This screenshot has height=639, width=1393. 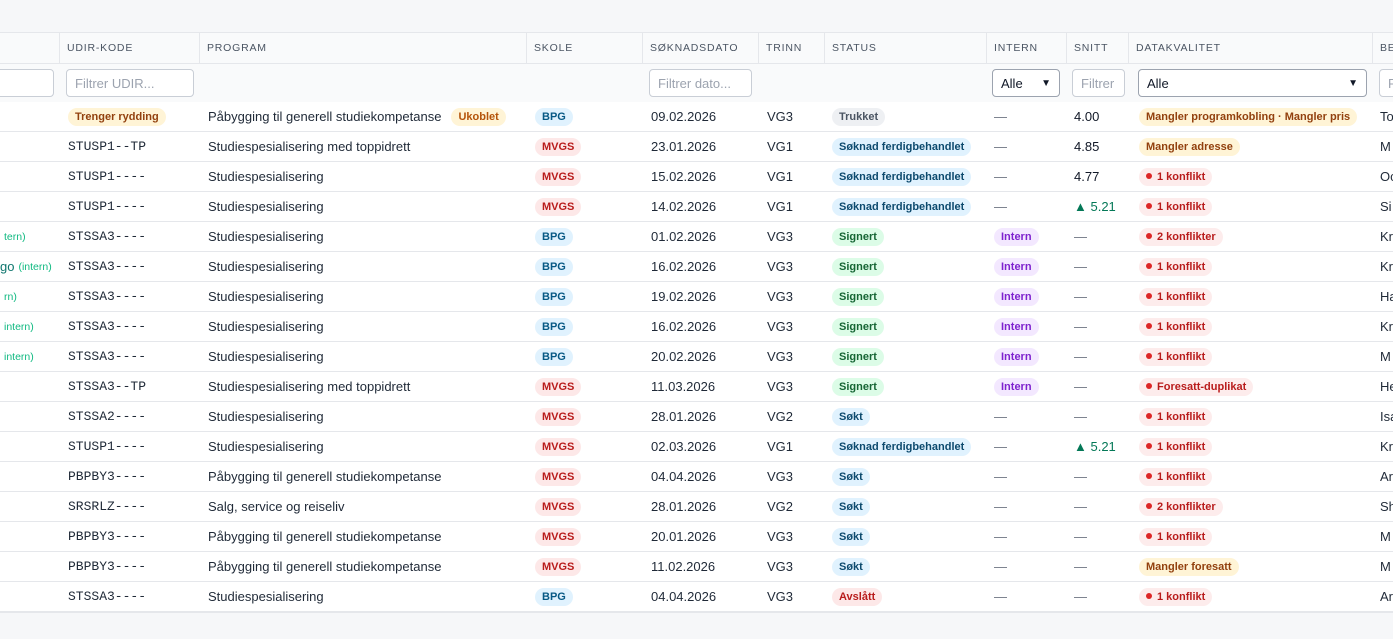 I want to click on snitt-filter-input, so click(x=1098, y=83).